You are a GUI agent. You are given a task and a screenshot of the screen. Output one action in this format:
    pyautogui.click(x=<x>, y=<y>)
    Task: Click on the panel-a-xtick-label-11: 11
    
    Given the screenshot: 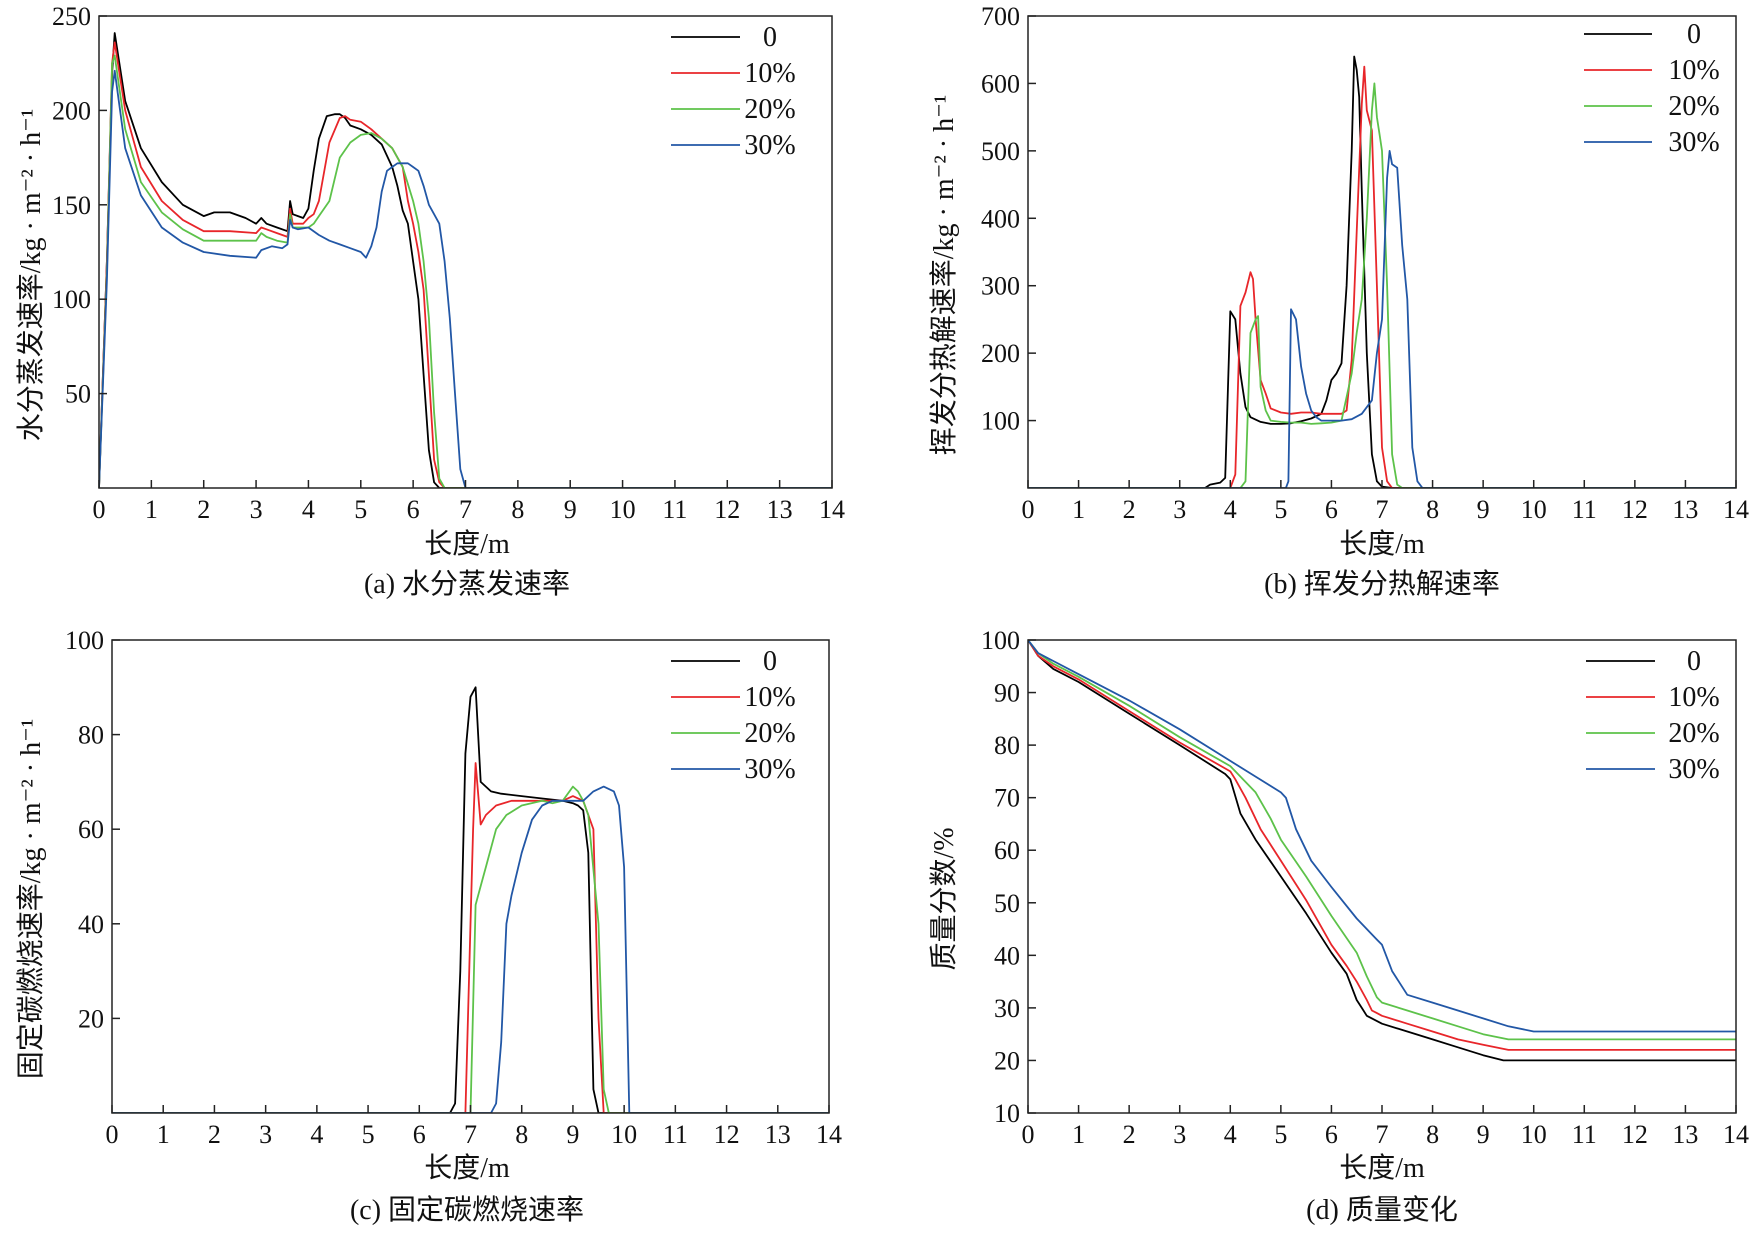 What is the action you would take?
    pyautogui.click(x=674, y=509)
    